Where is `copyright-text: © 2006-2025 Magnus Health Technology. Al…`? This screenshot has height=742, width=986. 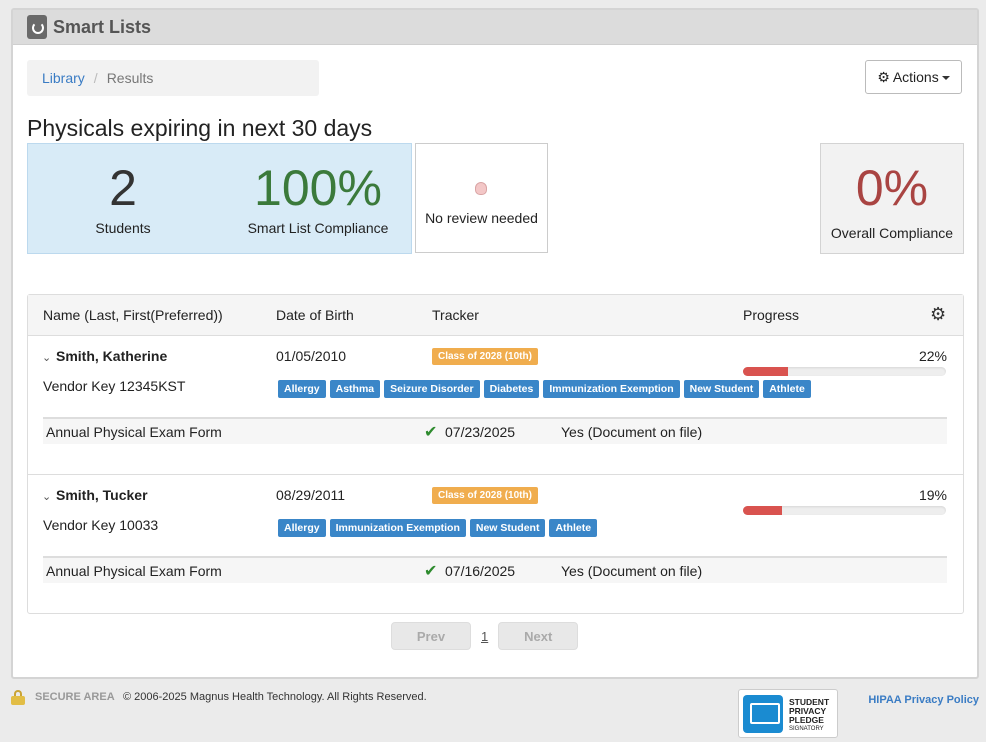
copyright-text: © 2006-2025 Magnus Health Technology. Al… is located at coordinates (275, 697).